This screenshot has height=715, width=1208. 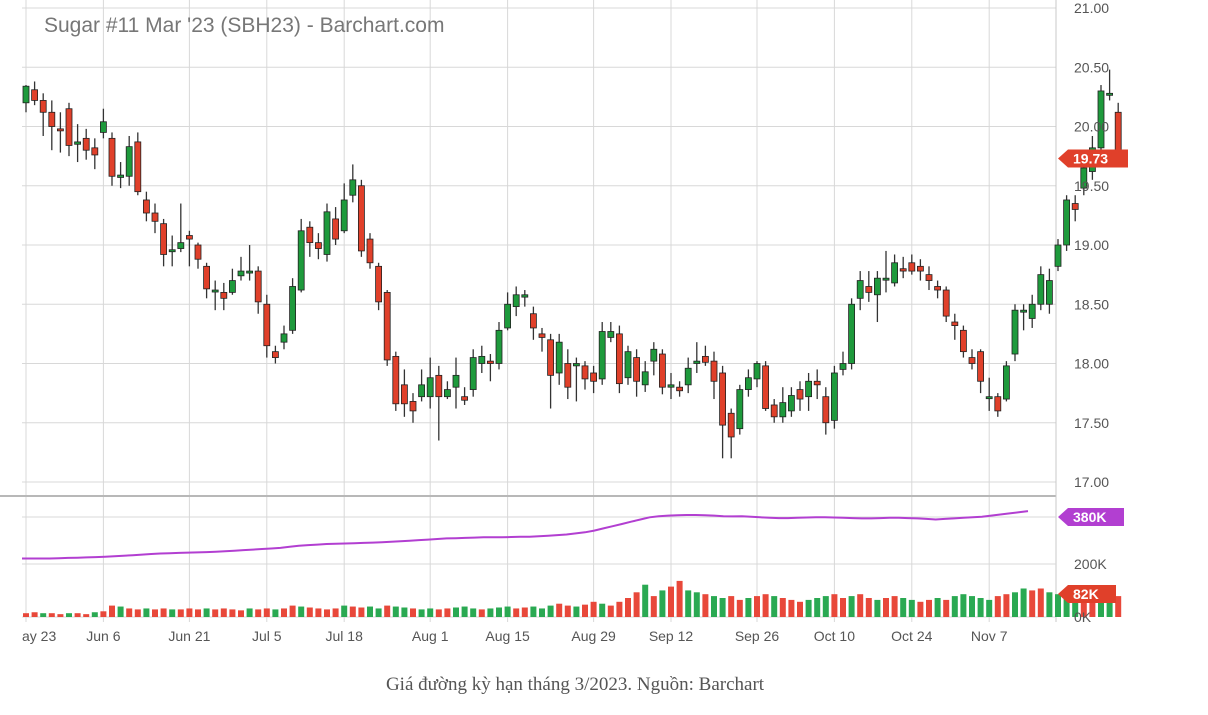 I want to click on chart-title: Sugar #11 Mar '23 (SBH23) - Barchart.com, so click(x=244, y=25).